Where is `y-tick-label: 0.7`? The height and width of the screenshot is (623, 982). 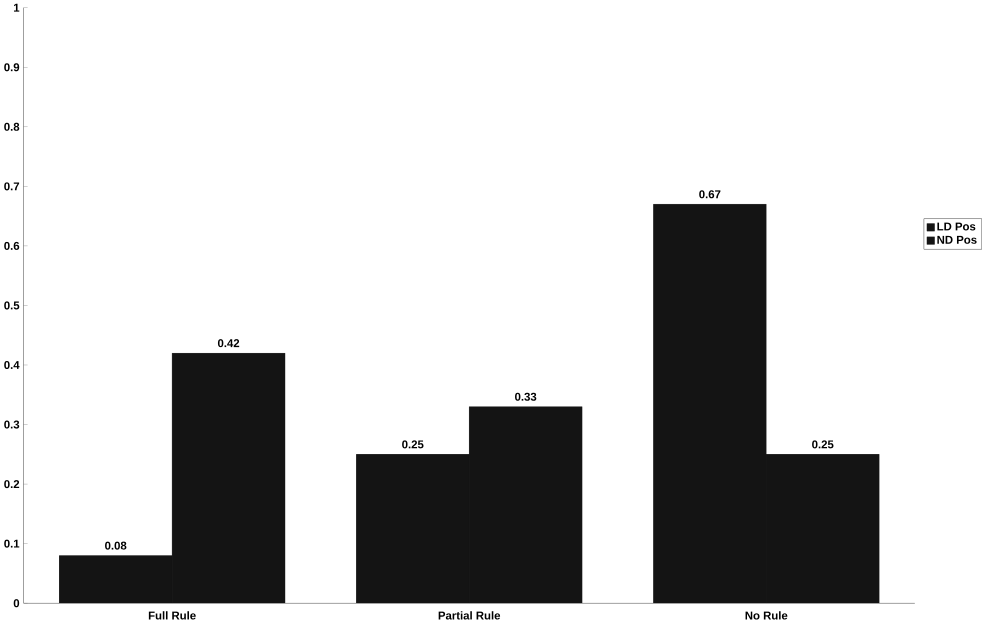
y-tick-label: 0.7 is located at coordinates (12, 186).